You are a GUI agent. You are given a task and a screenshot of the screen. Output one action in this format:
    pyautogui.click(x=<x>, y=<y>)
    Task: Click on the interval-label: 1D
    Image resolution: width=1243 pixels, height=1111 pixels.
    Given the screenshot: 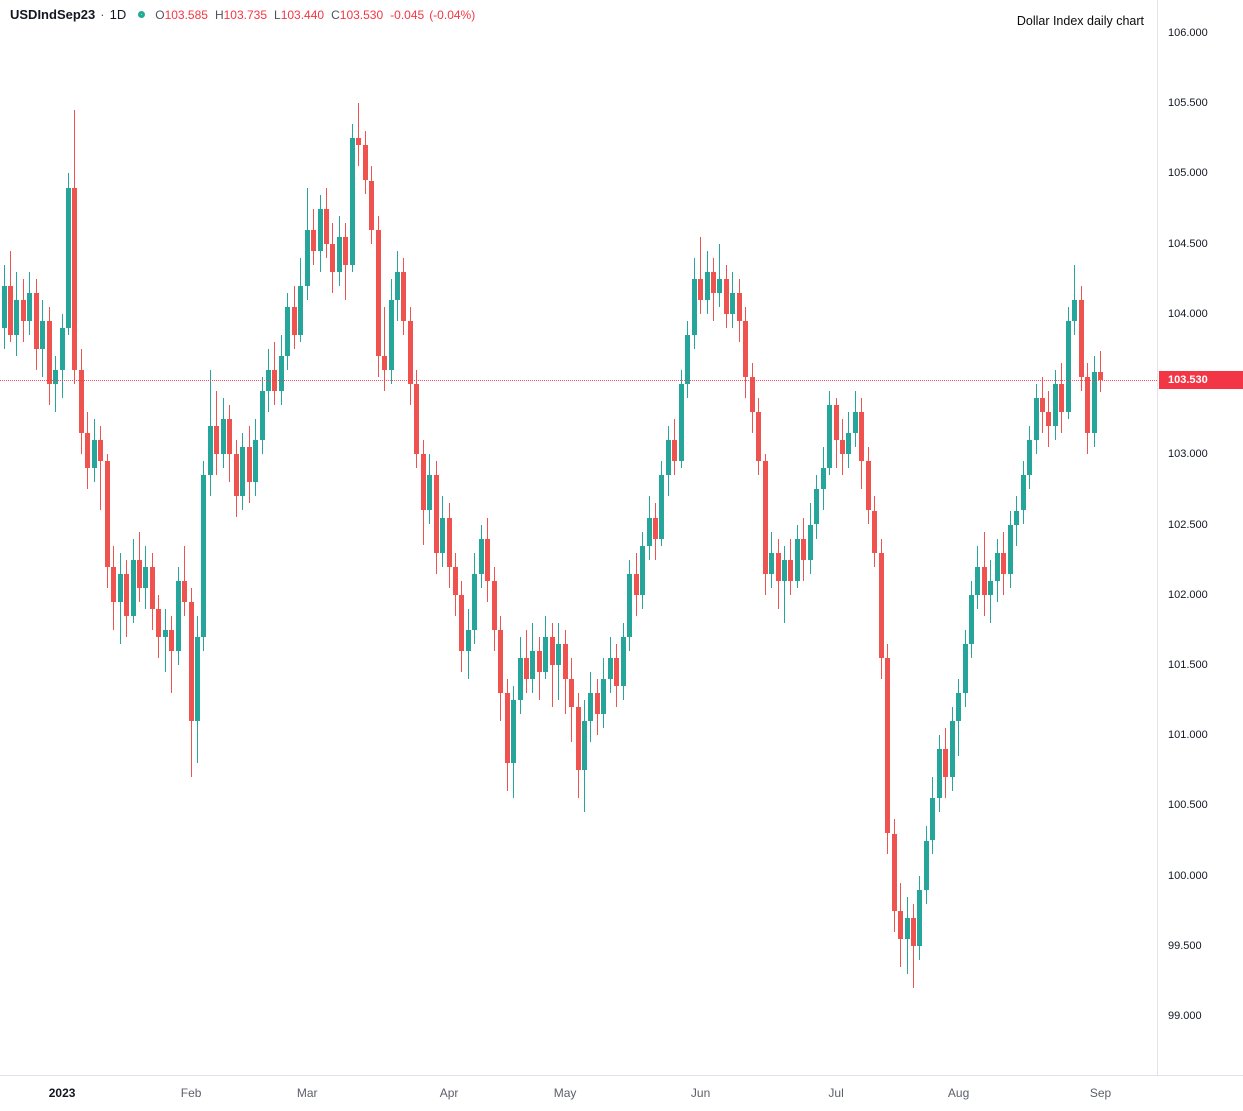 What is the action you would take?
    pyautogui.click(x=118, y=14)
    